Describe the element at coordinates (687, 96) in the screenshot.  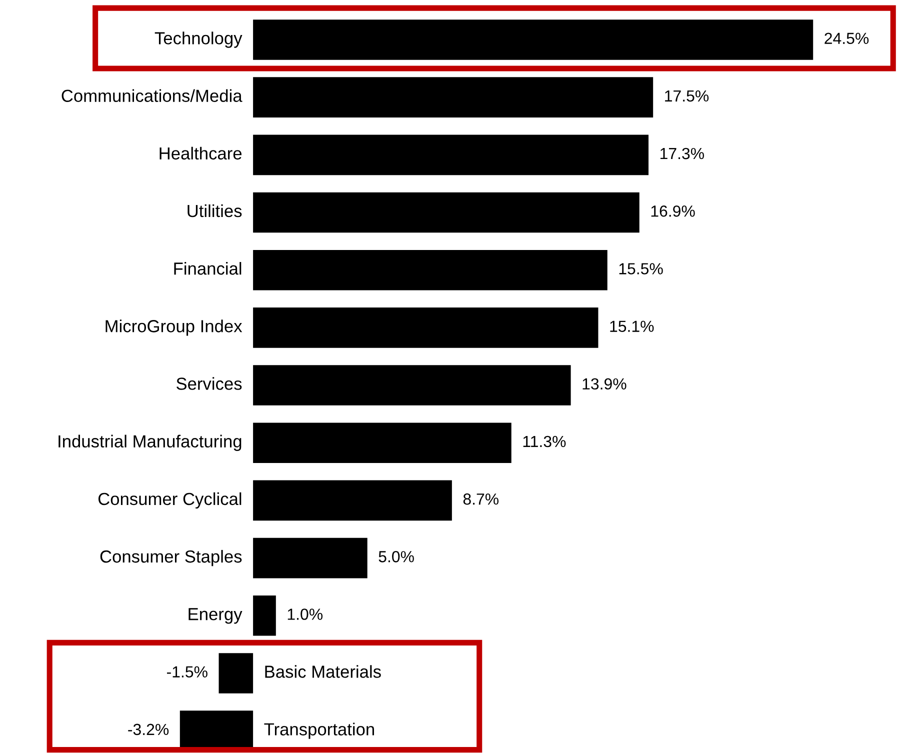
I see `data-label: 17.5%` at that location.